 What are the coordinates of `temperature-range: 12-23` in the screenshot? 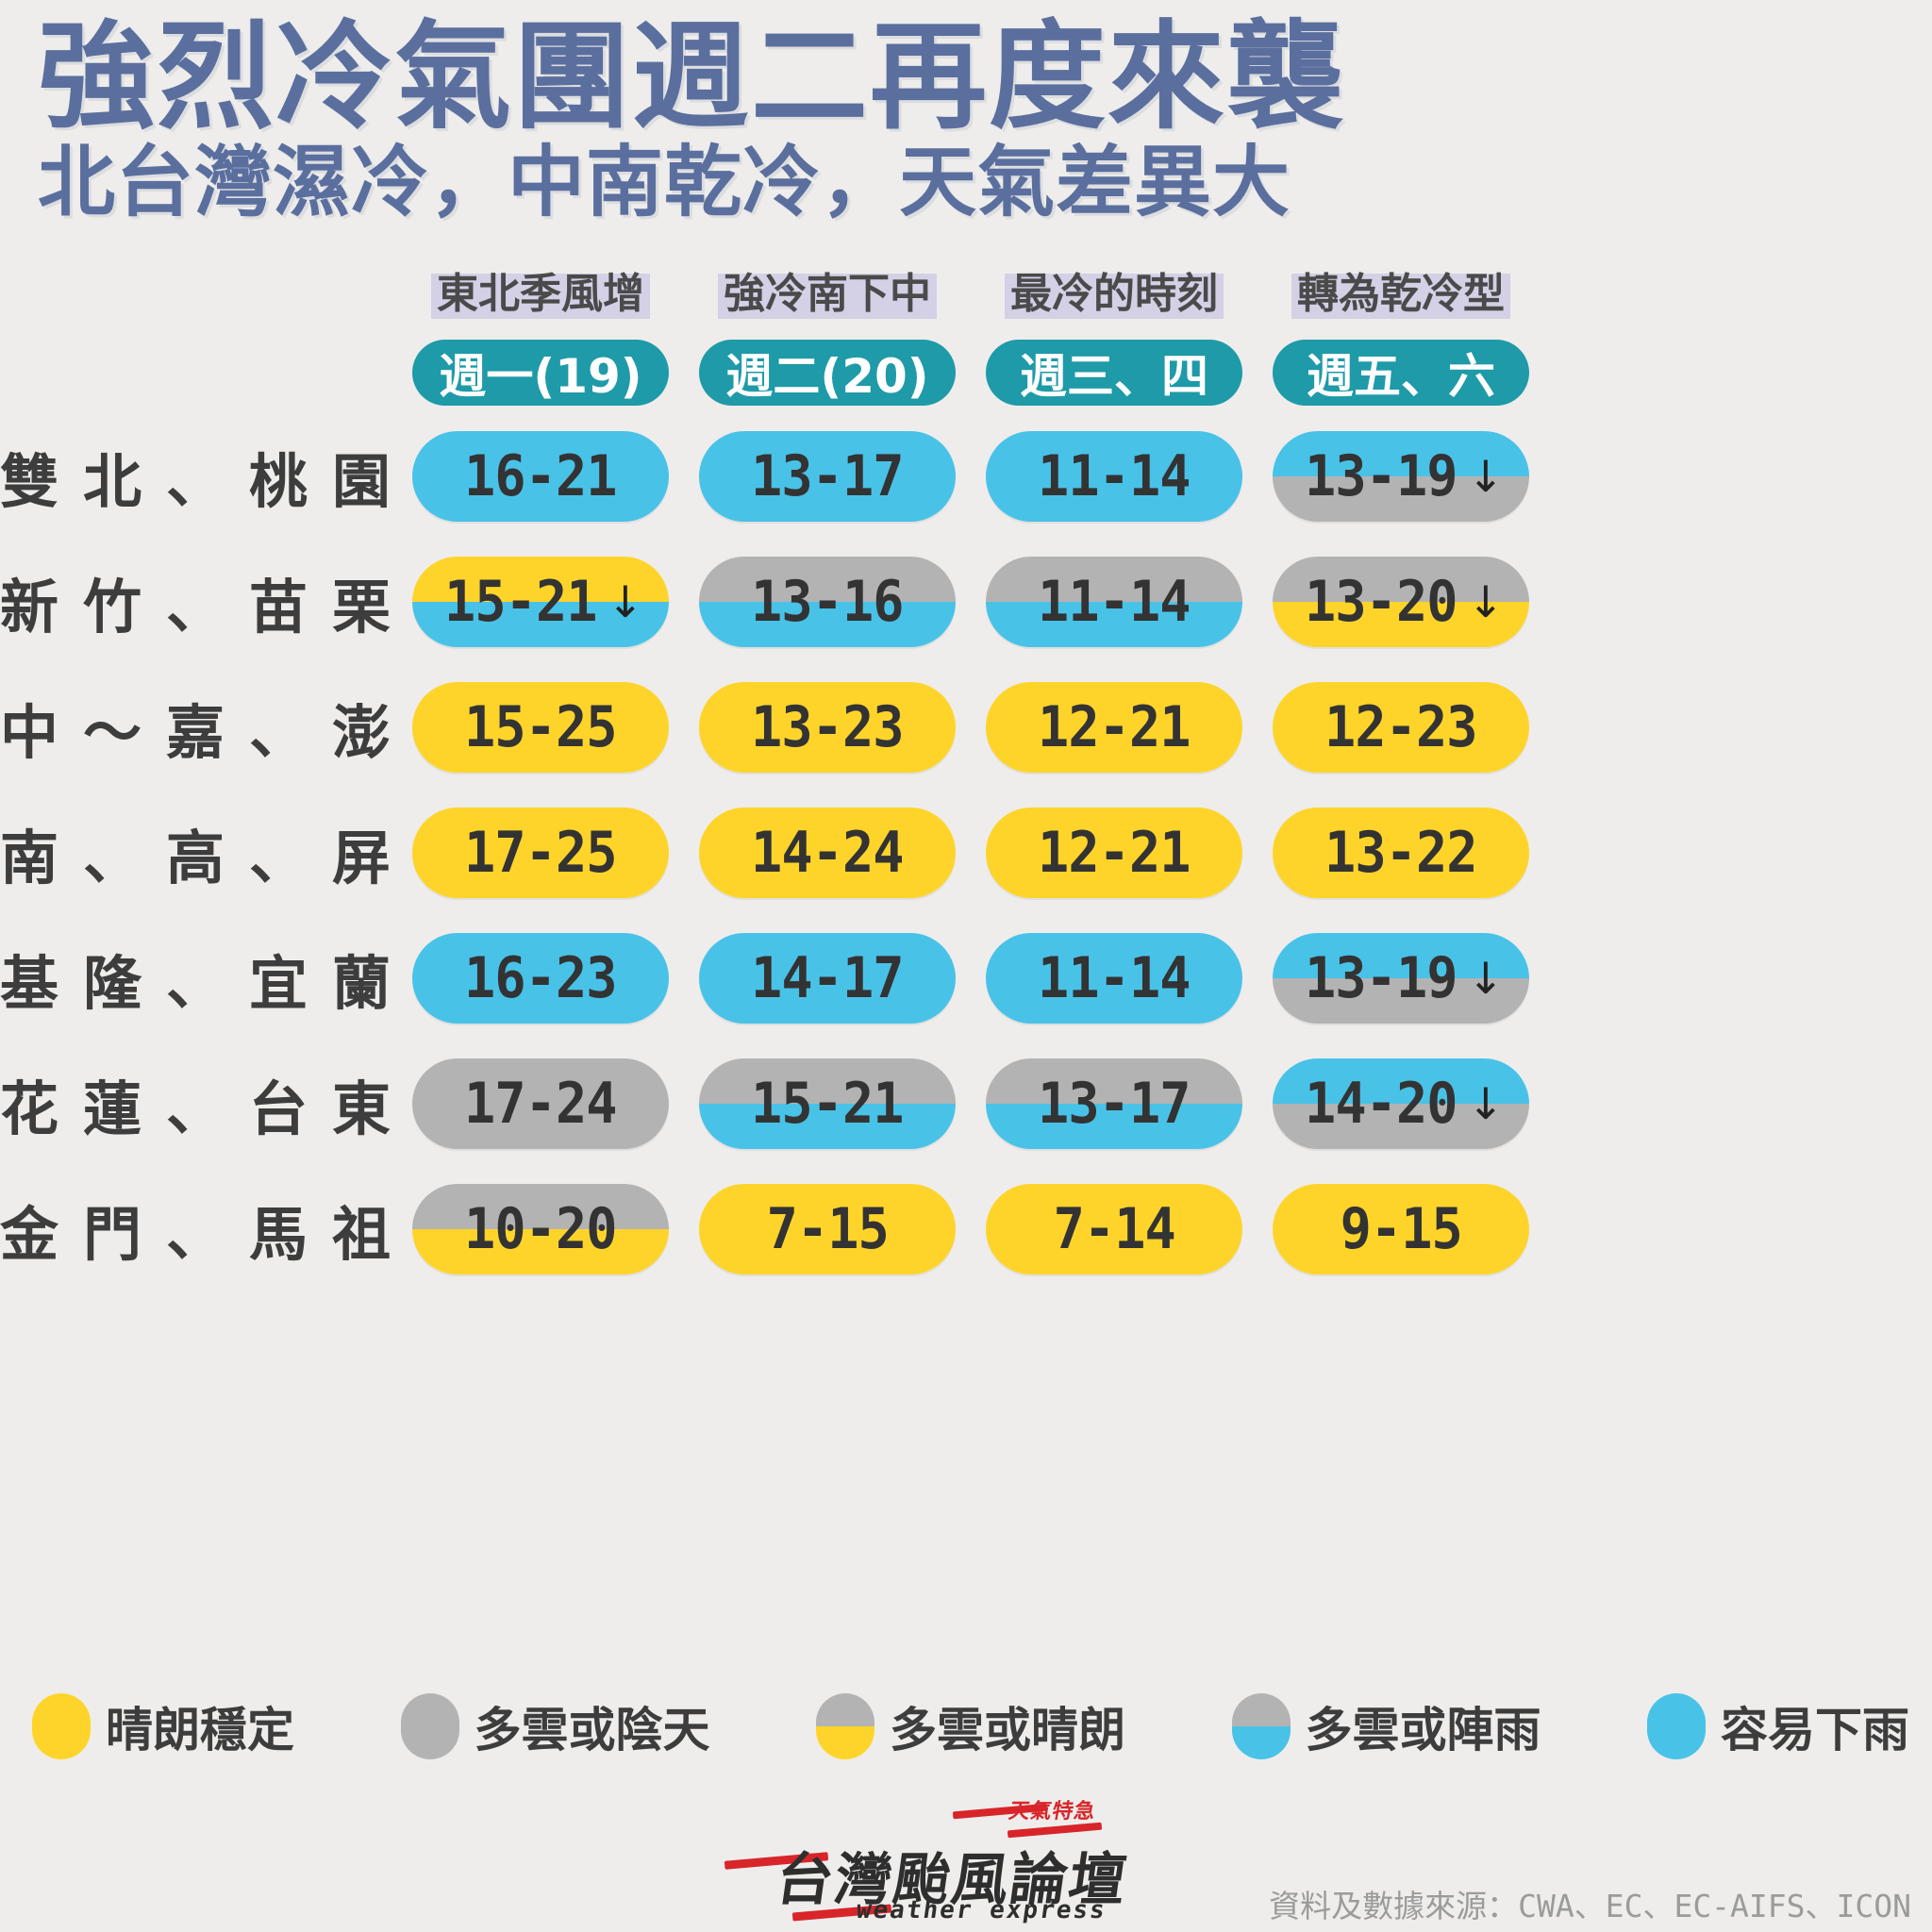 It's located at (1400, 726).